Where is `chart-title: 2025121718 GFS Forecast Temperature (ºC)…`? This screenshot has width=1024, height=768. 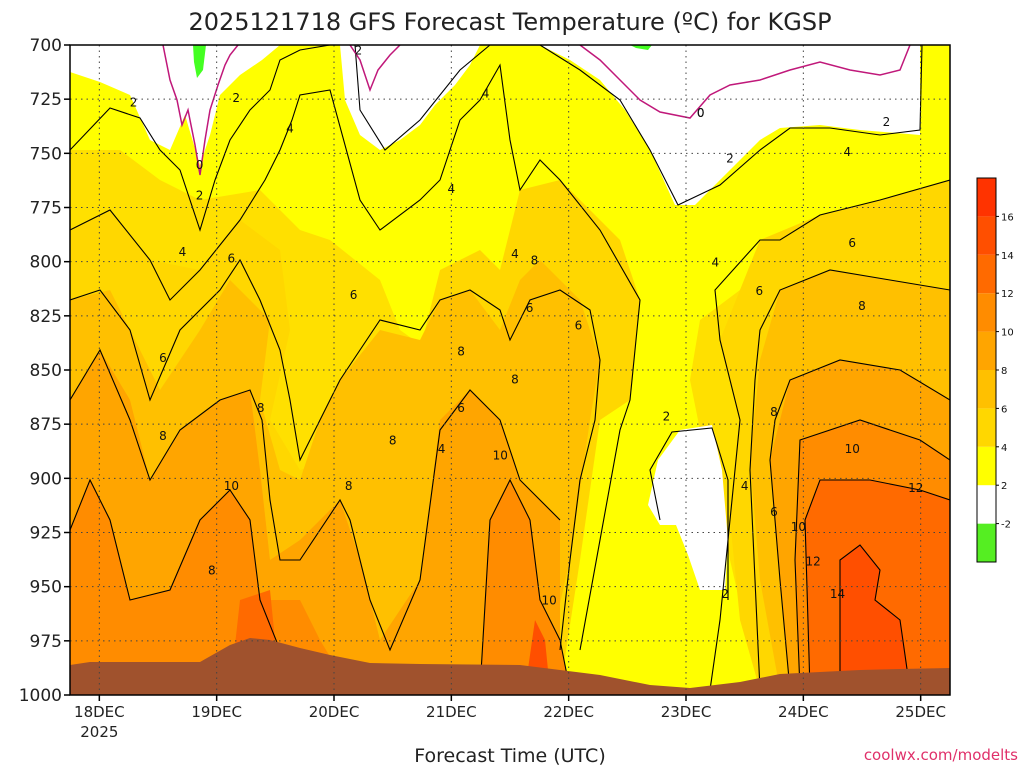 chart-title: 2025121718 GFS Forecast Temperature (ºC)… is located at coordinates (509, 22).